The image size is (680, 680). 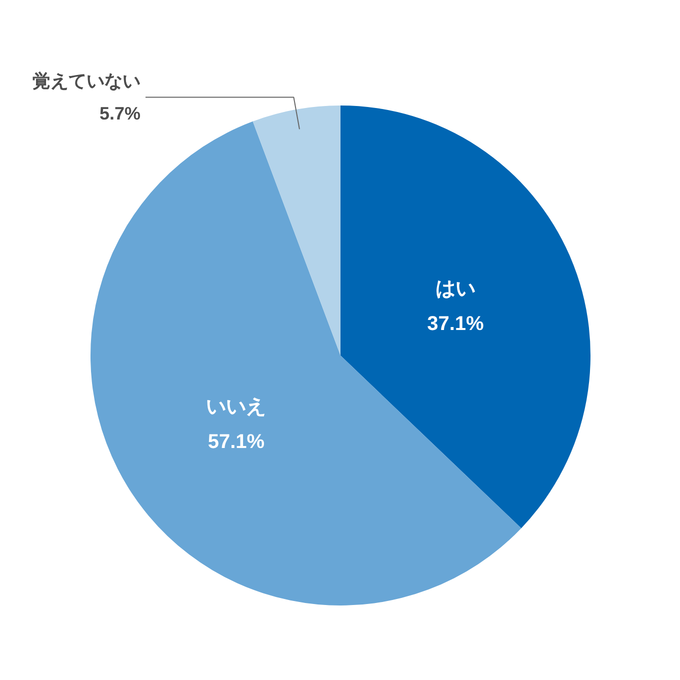 What do you see at coordinates (236, 441) in the screenshot?
I see `data-label: 57.1%` at bounding box center [236, 441].